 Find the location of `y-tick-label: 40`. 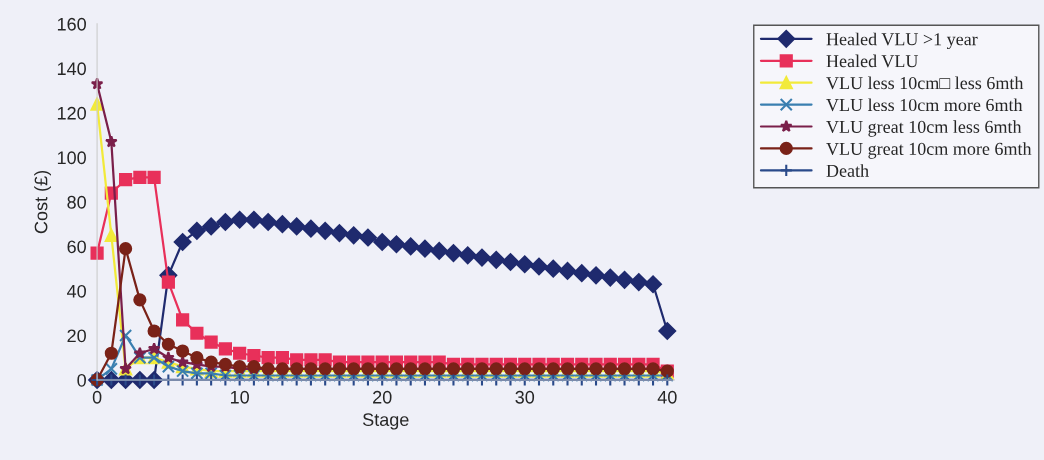

y-tick-label: 40 is located at coordinates (76, 291).